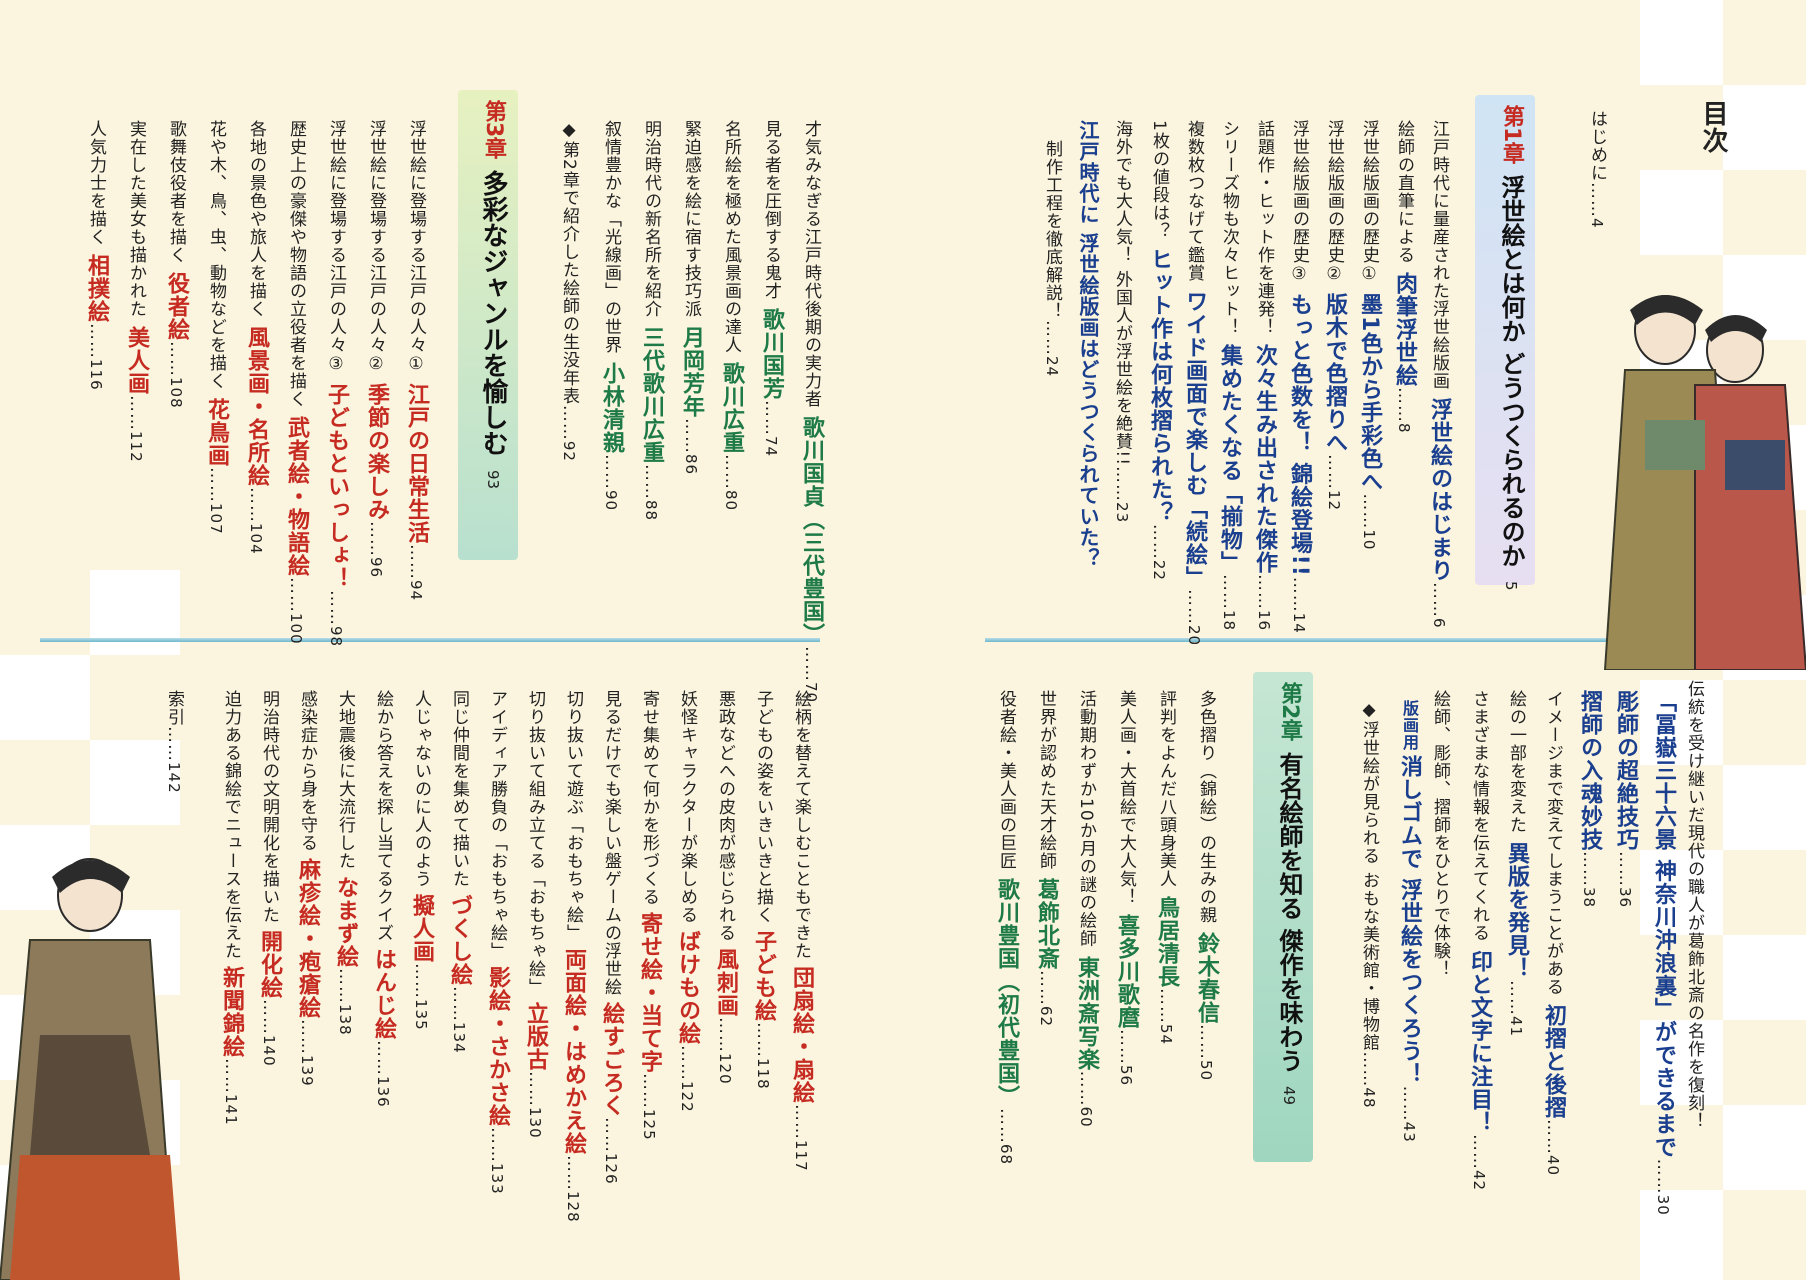  Describe the element at coordinates (535, 914) in the screenshot. I see `toc-entry: 切り抜いて組み立てる「おもちゃ絵」立版古……130` at that location.